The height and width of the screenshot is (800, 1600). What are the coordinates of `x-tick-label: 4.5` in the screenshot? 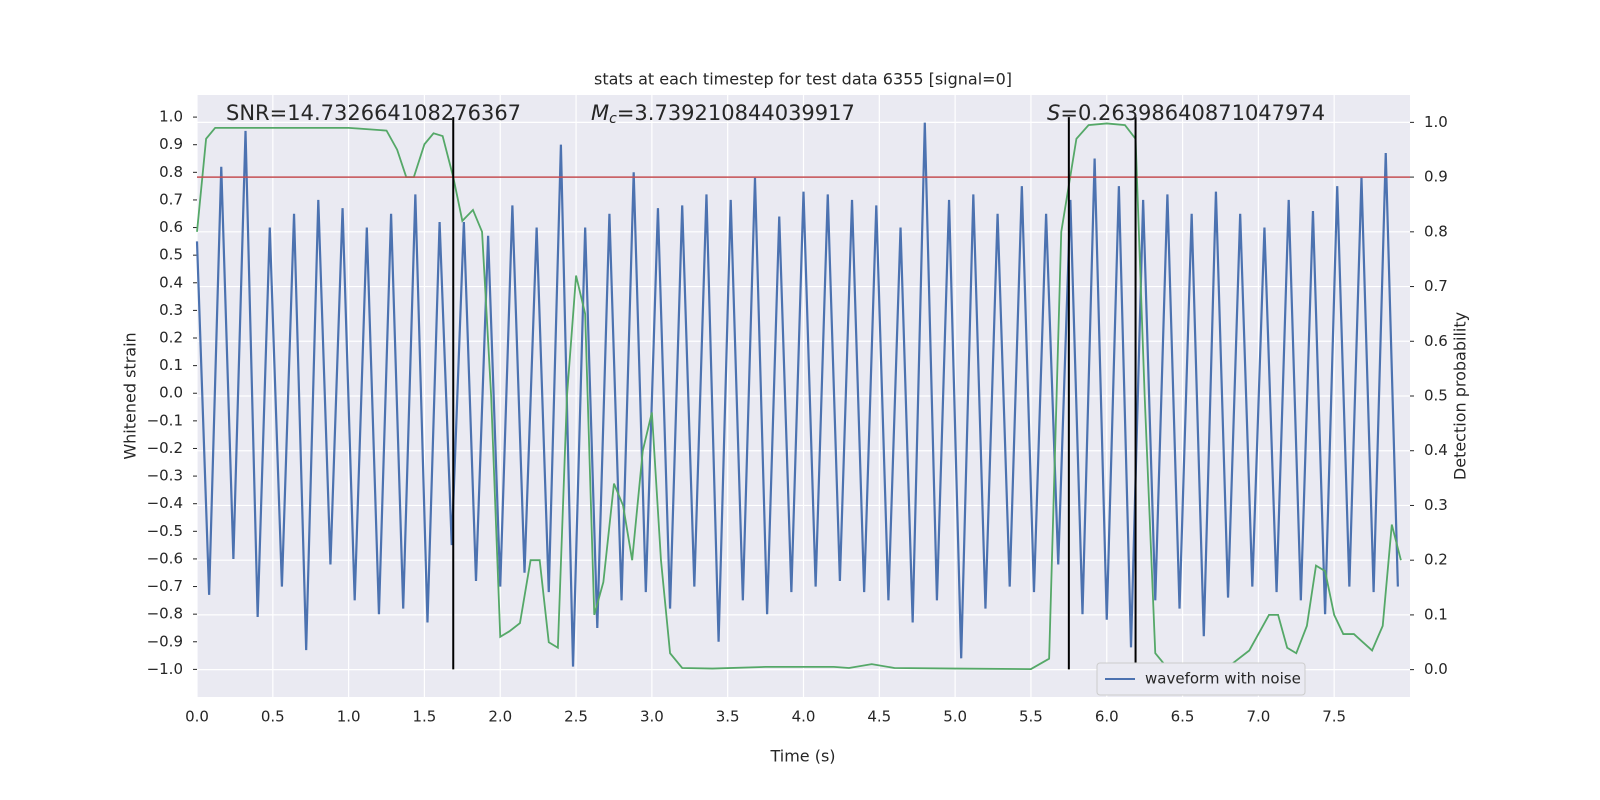 It's located at (879, 717).